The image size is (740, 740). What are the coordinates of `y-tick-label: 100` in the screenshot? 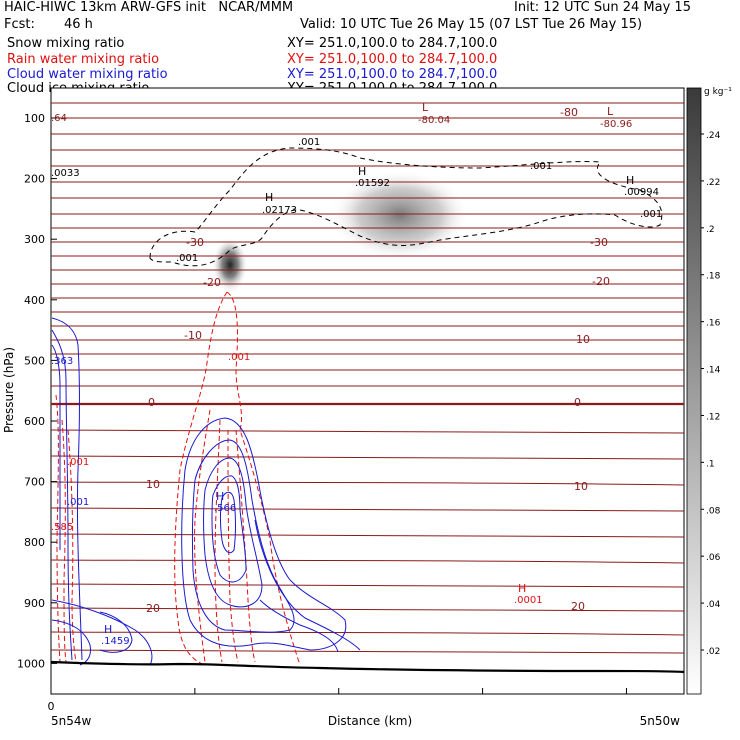 It's located at (34, 118).